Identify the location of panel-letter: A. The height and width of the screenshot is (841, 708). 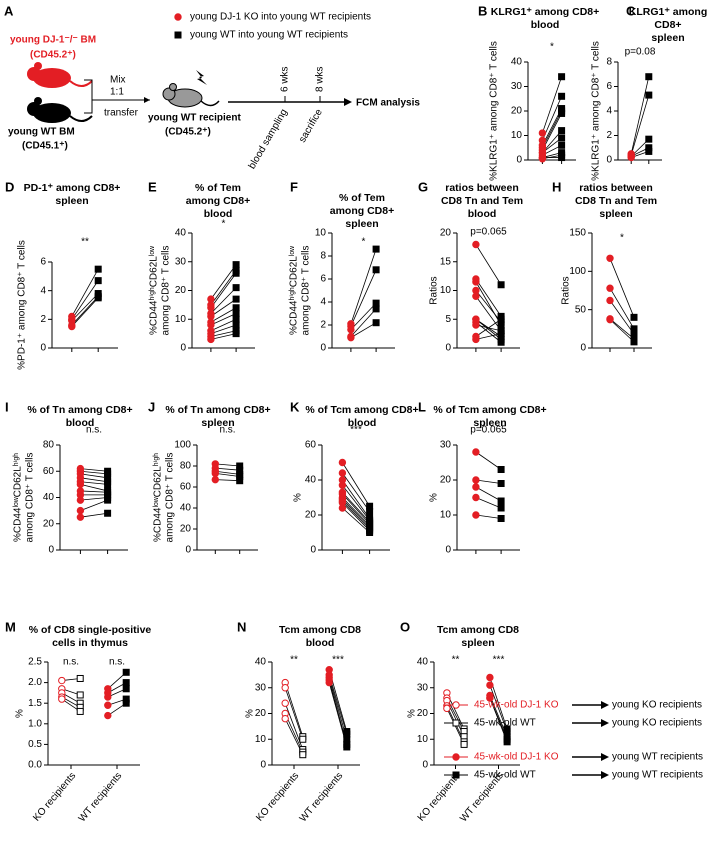
(9, 10).